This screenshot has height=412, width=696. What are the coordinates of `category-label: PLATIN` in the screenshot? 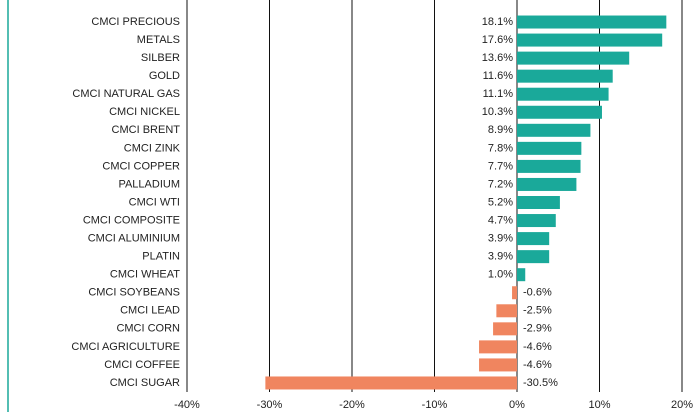 It's located at (161, 257).